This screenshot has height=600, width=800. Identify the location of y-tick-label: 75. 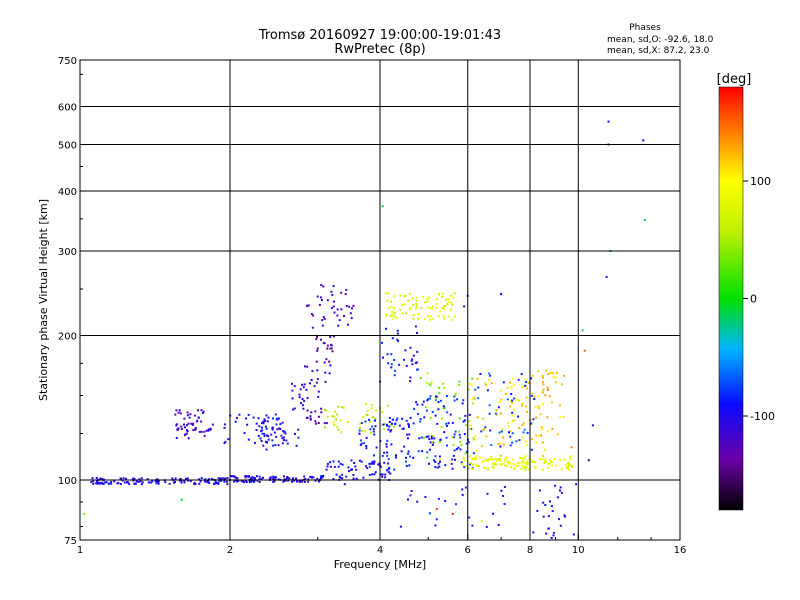
(70, 541).